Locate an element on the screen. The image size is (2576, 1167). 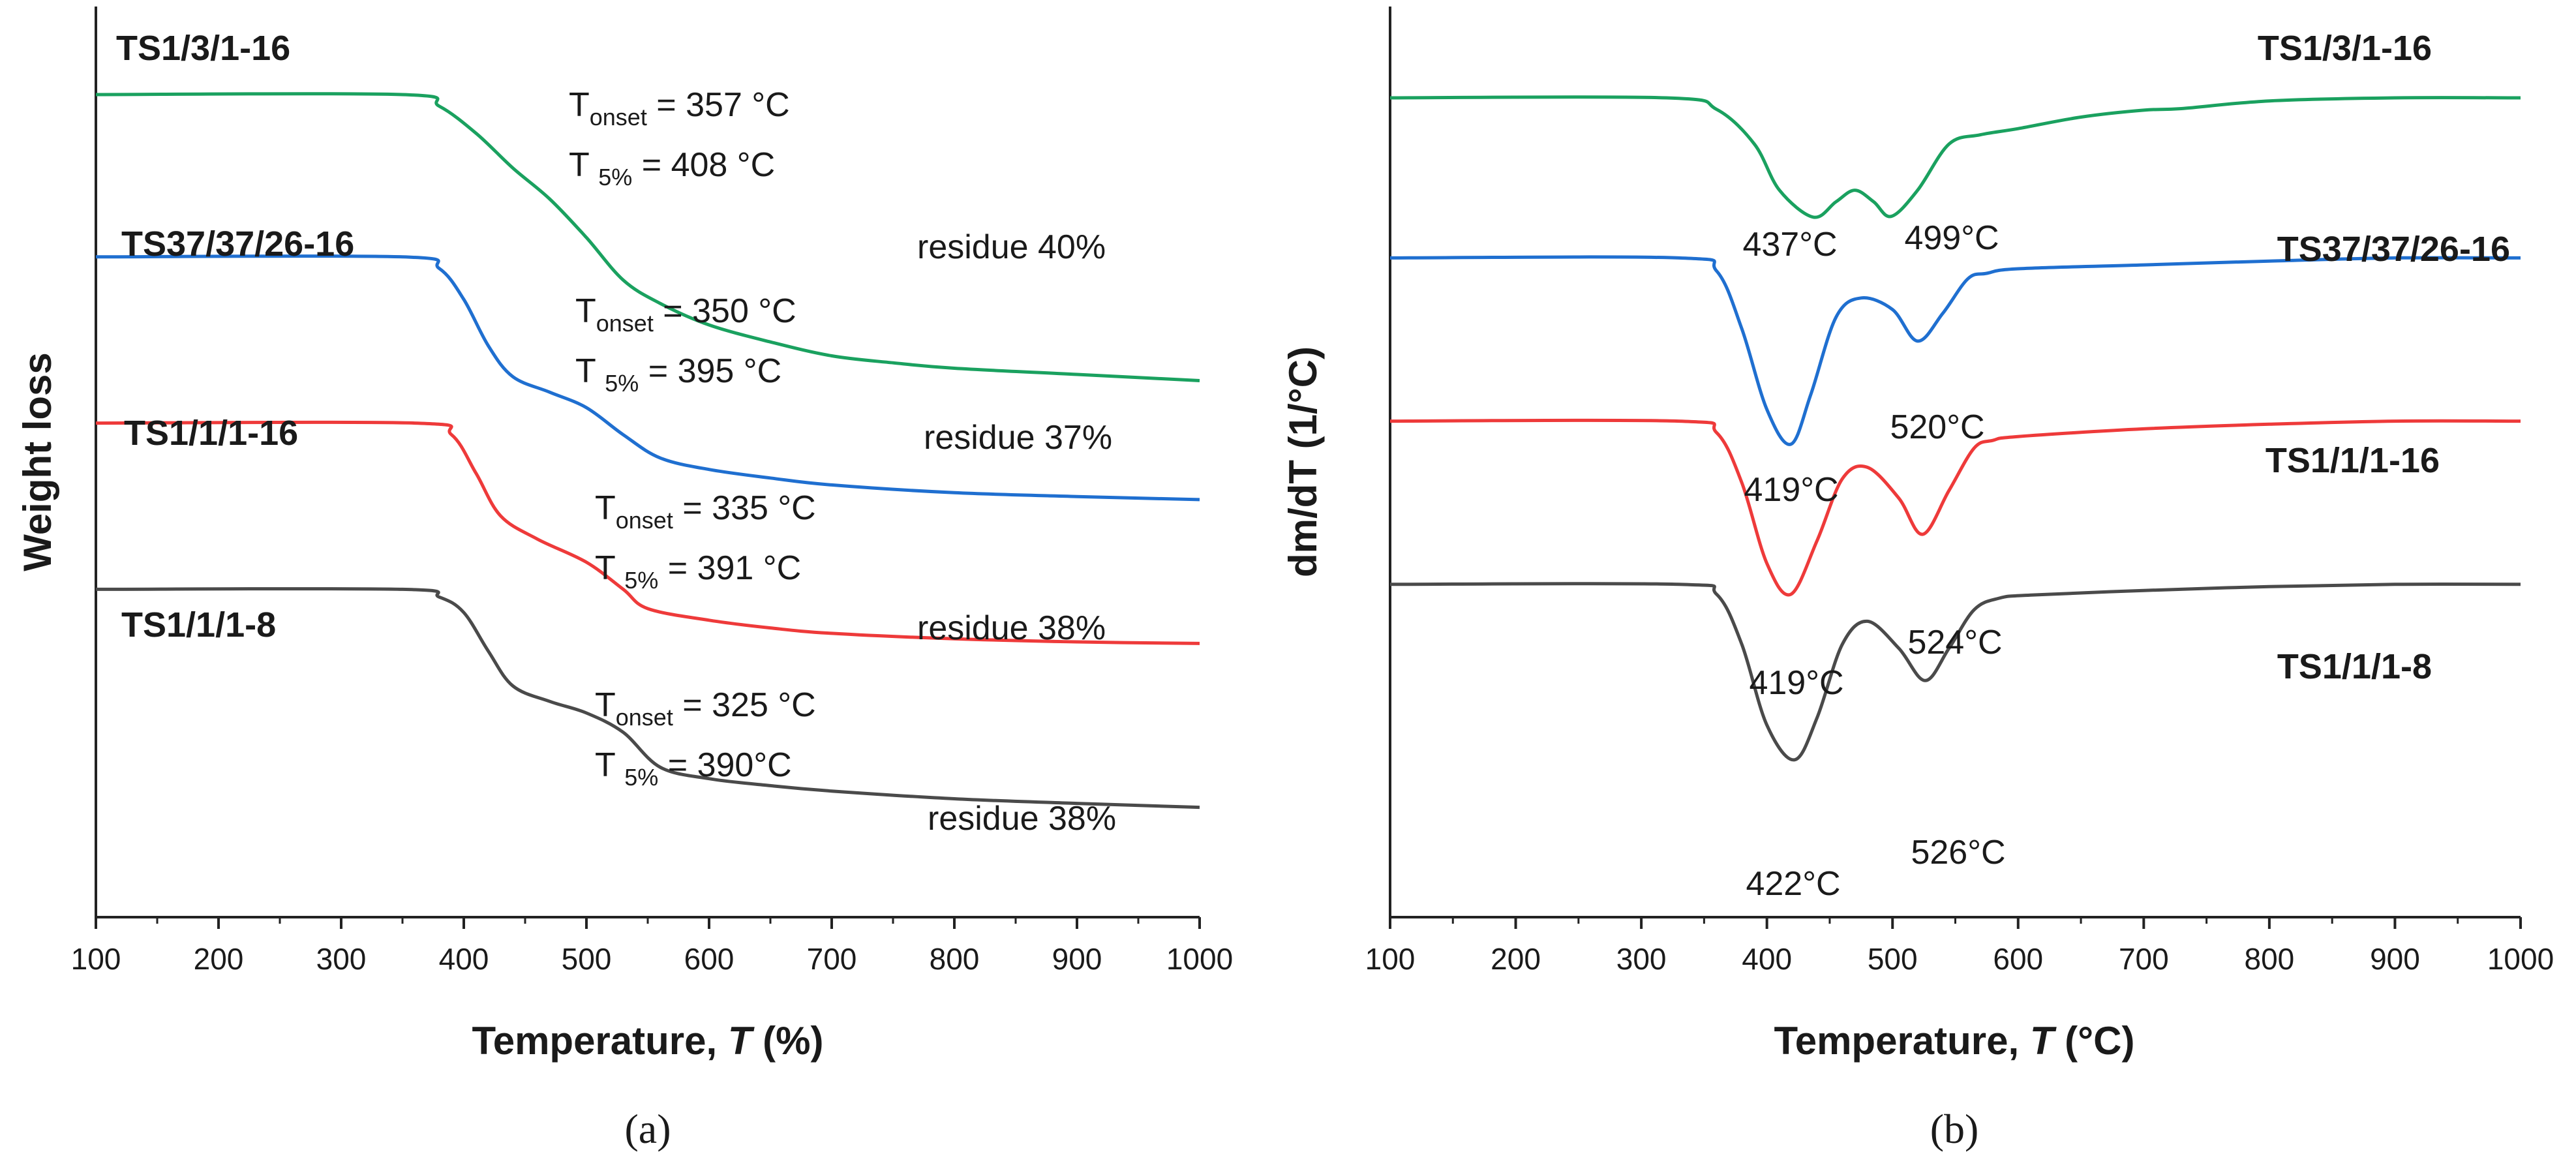
panel-a-residue-2: residue 37% is located at coordinates (1018, 438).